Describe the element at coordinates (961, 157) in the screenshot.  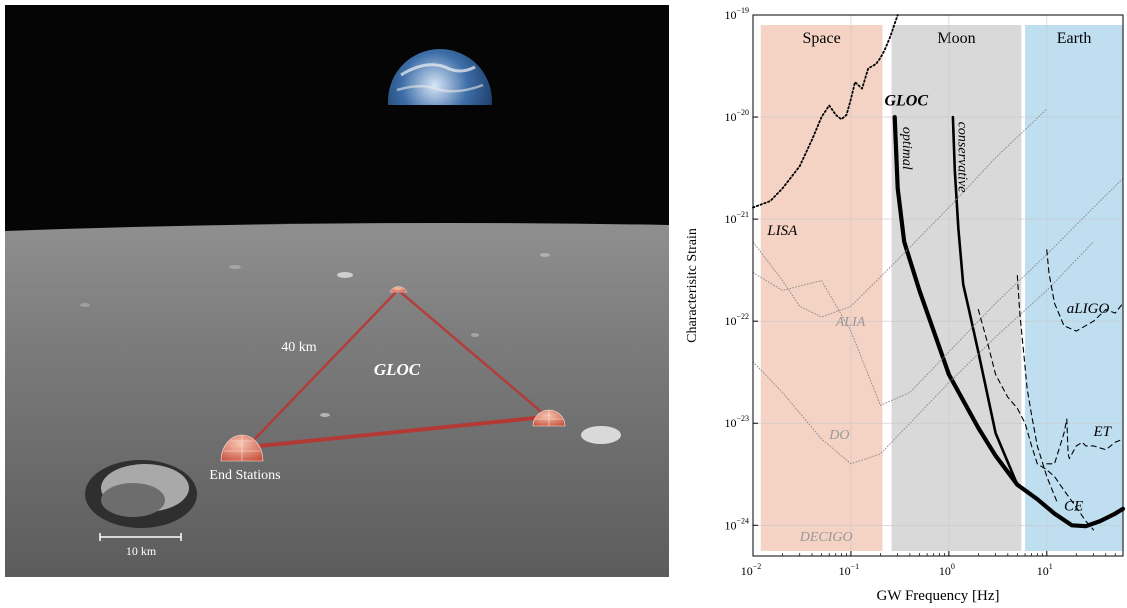
I see `annotation-conservative: conservative` at that location.